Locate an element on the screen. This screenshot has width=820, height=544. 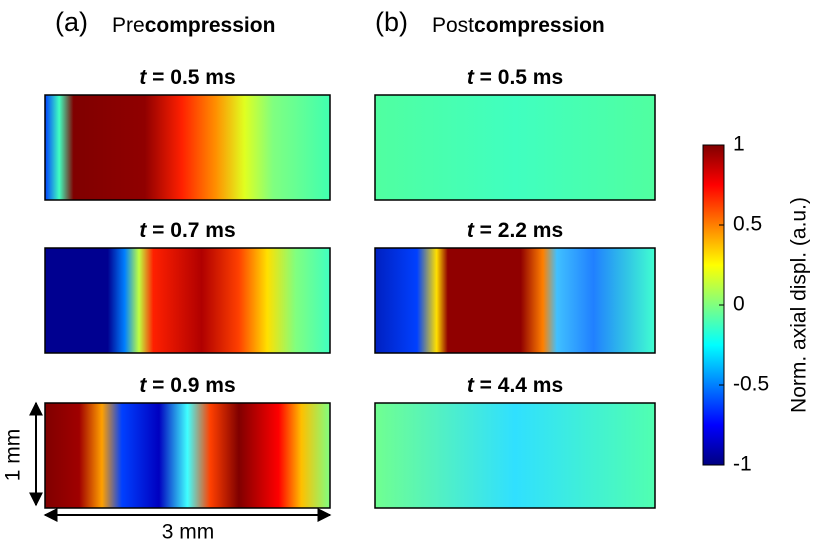
frame-title: t = 4.4 ms is located at coordinates (515, 385).